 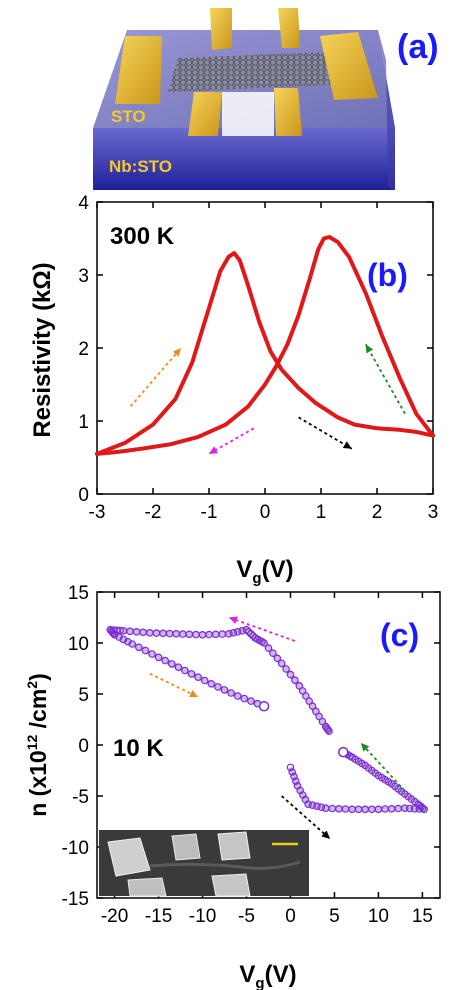 I want to click on x-axis-label-c: Vg(V), so click(x=267, y=975).